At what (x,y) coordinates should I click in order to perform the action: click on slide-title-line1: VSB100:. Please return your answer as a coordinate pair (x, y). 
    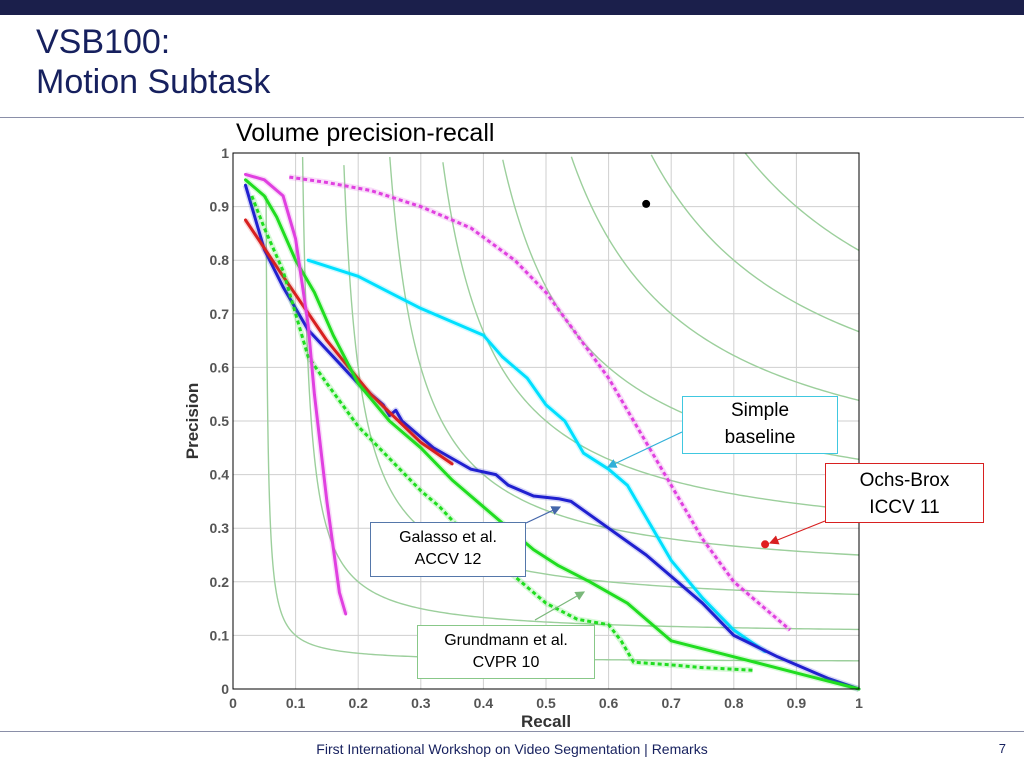
    Looking at the image, I should click on (103, 42).